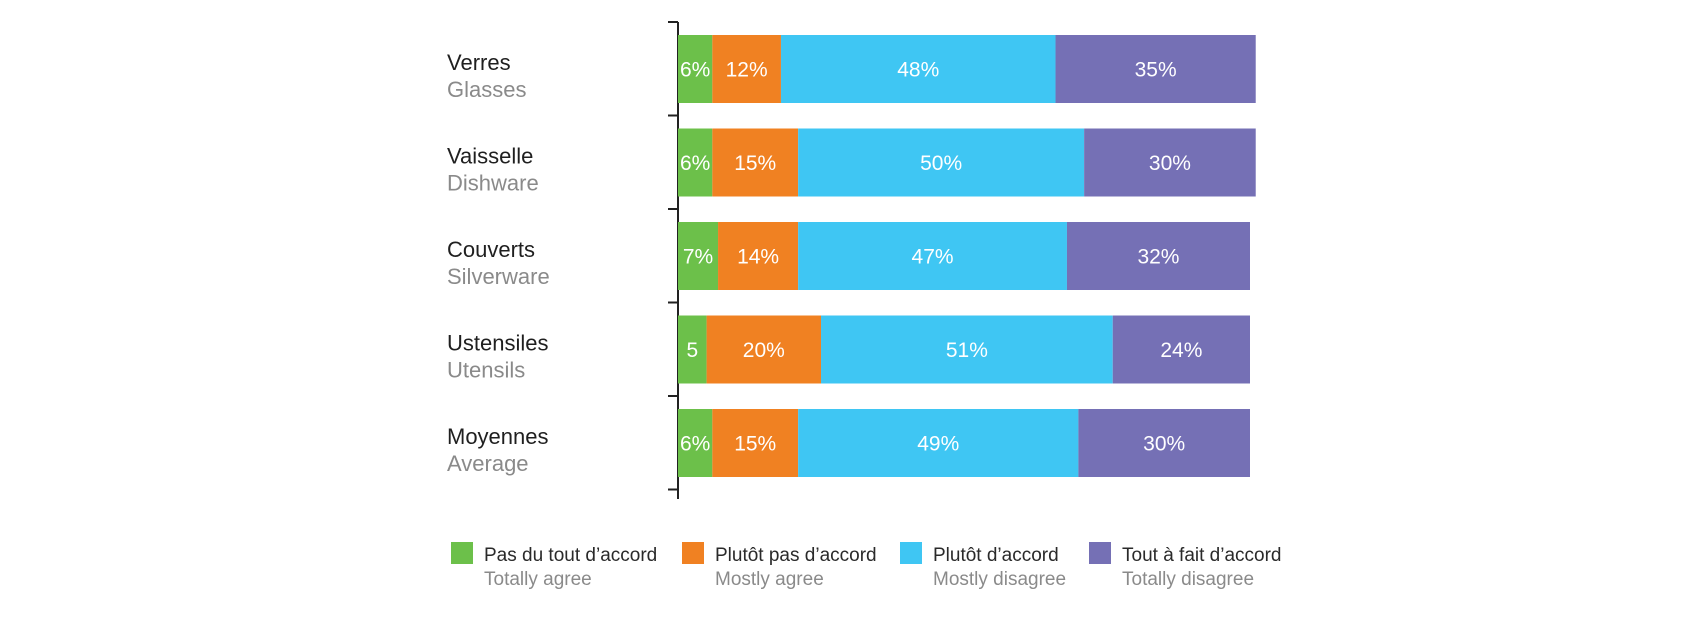 The image size is (1696, 618). Describe the element at coordinates (996, 555) in the screenshot. I see `legend-label: Plutôt d’accord` at that location.